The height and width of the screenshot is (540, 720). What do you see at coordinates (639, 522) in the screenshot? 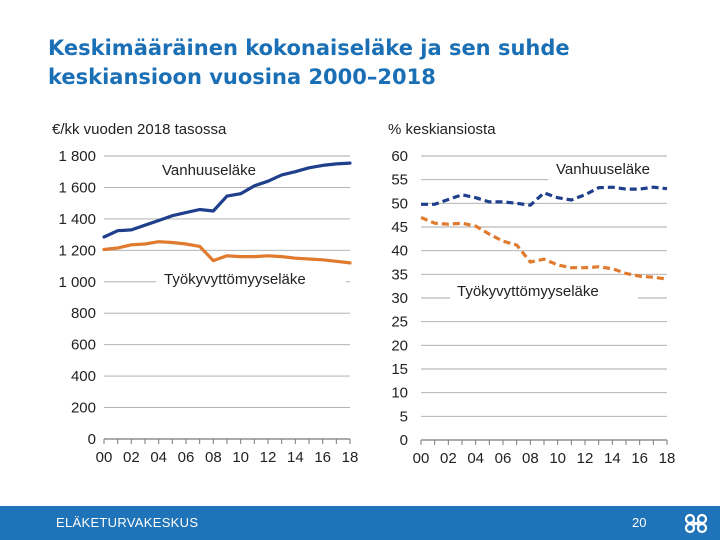
I see `page-number: 20` at bounding box center [639, 522].